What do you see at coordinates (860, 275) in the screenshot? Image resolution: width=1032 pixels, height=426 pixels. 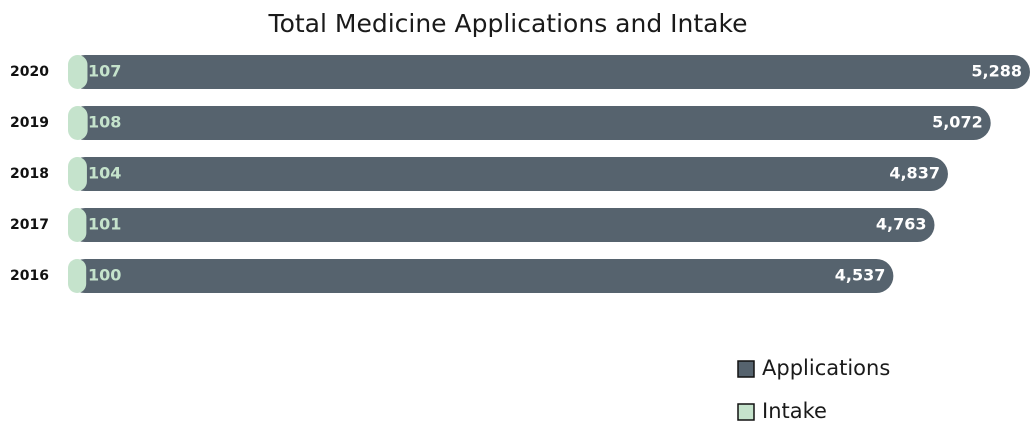 I see `value-label: 4,537` at bounding box center [860, 275].